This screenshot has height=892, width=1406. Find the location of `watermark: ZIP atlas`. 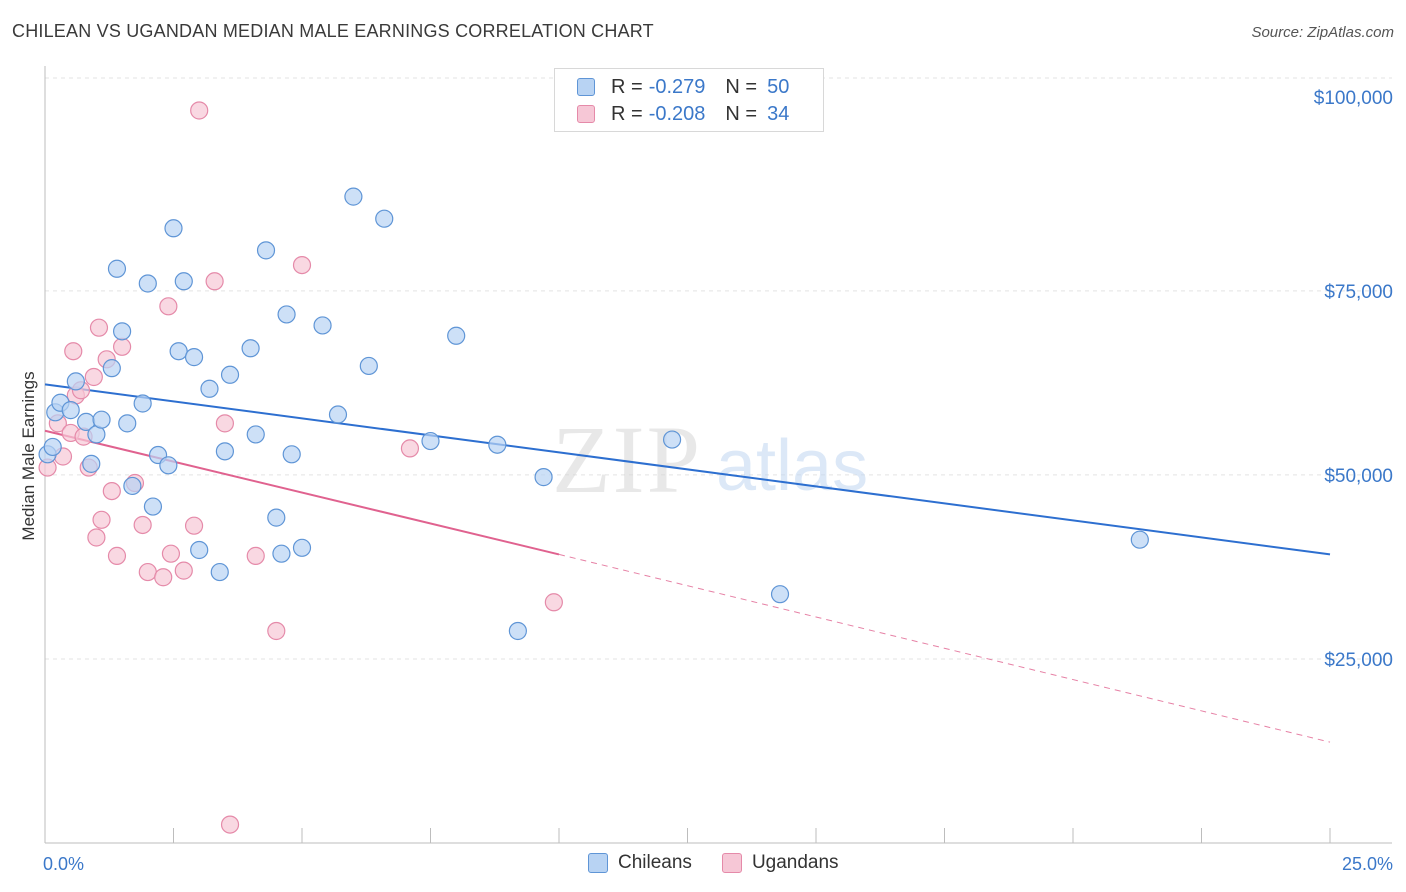

watermark: ZIP atlas is located at coordinates (710, 459).